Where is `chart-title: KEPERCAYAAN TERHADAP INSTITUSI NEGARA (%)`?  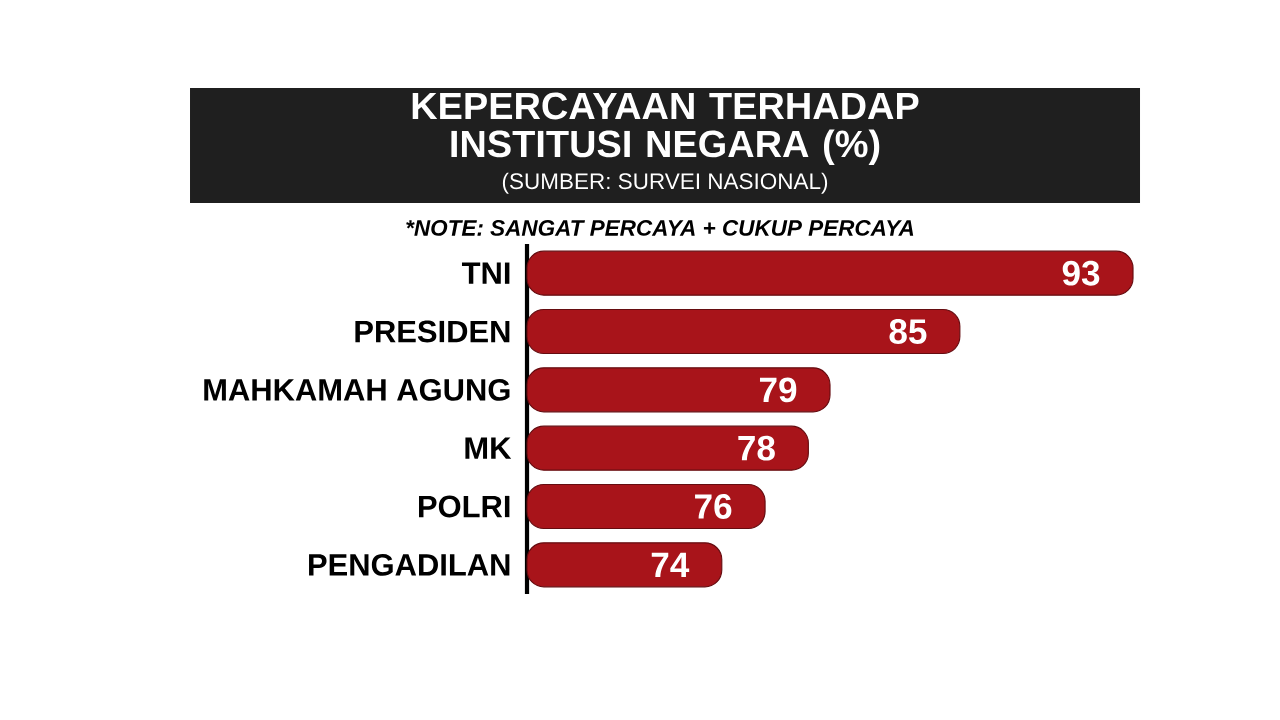
chart-title: KEPERCAYAAN TERHADAP INSTITUSI NEGARA (%) is located at coordinates (665, 128).